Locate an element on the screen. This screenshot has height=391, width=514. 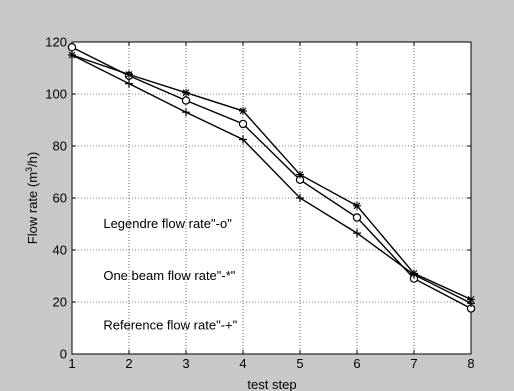
x-tick-label: 3 is located at coordinates (185, 363).